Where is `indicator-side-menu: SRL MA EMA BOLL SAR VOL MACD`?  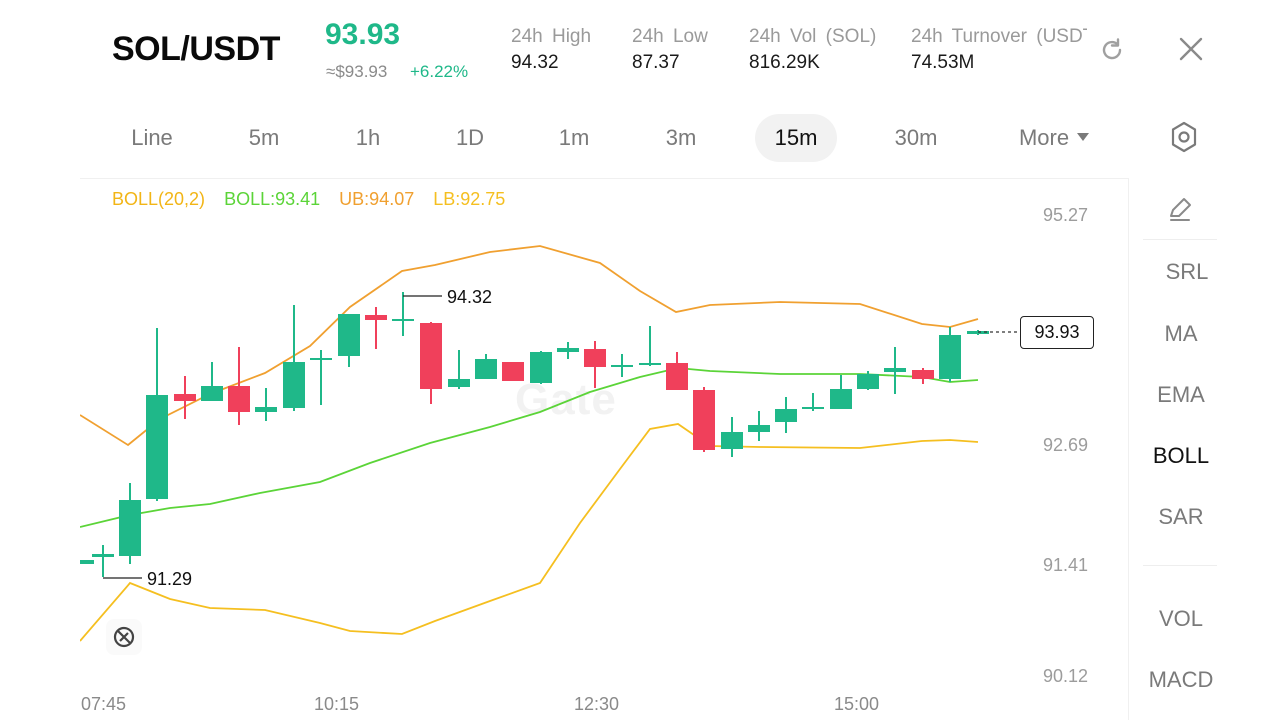
indicator-side-menu: SRL MA EMA BOLL SAR VOL MACD is located at coordinates (1180, 449).